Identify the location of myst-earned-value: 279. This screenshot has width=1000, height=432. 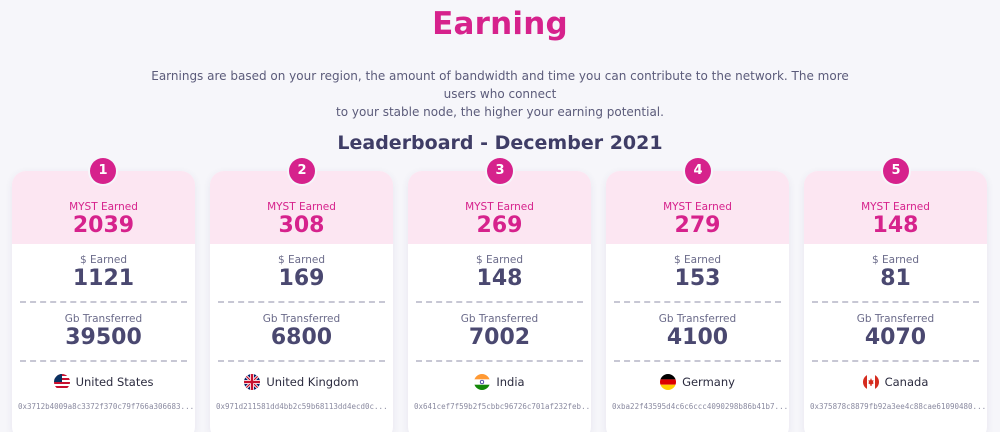
(697, 225).